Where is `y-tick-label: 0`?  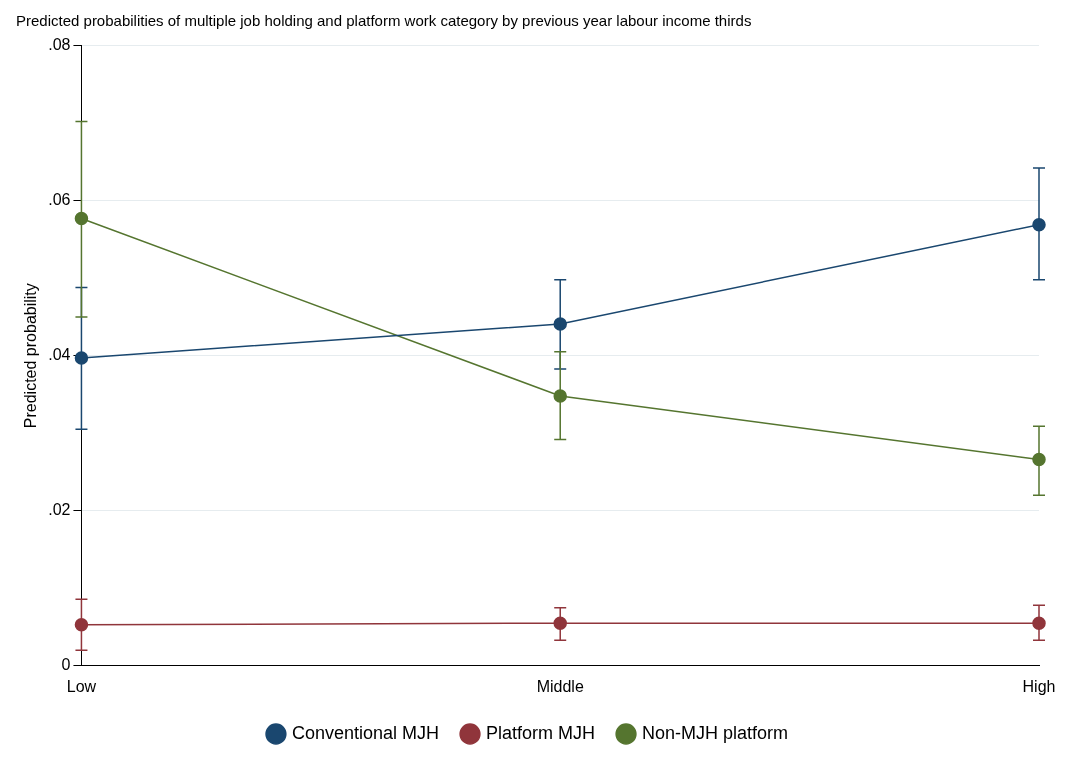
y-tick-label: 0 is located at coordinates (66, 665).